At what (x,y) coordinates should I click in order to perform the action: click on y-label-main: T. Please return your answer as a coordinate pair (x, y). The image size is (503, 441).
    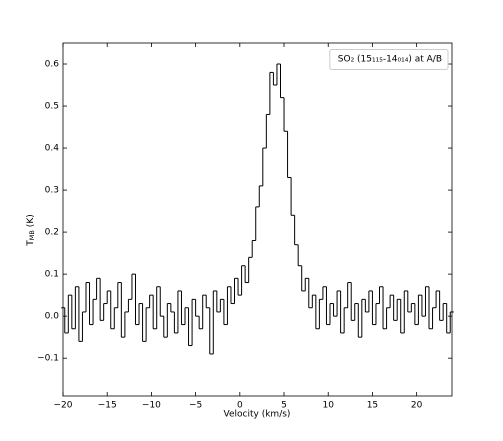
    Looking at the image, I should click on (31, 243).